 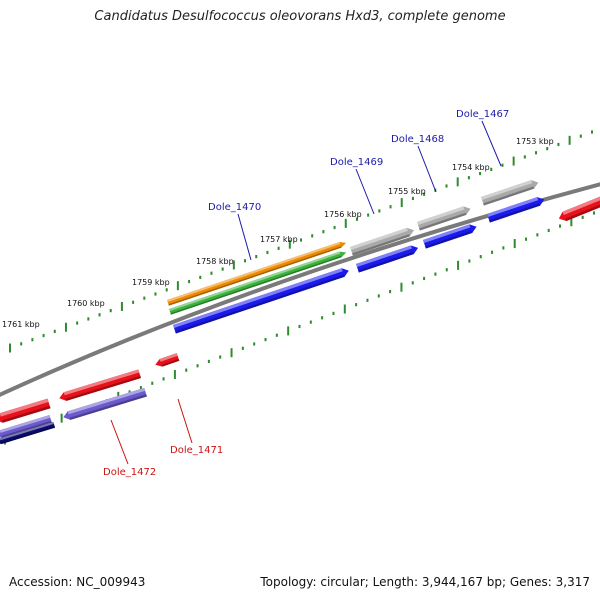 I want to click on kbp-label: 1756 kbp, so click(x=343, y=214).